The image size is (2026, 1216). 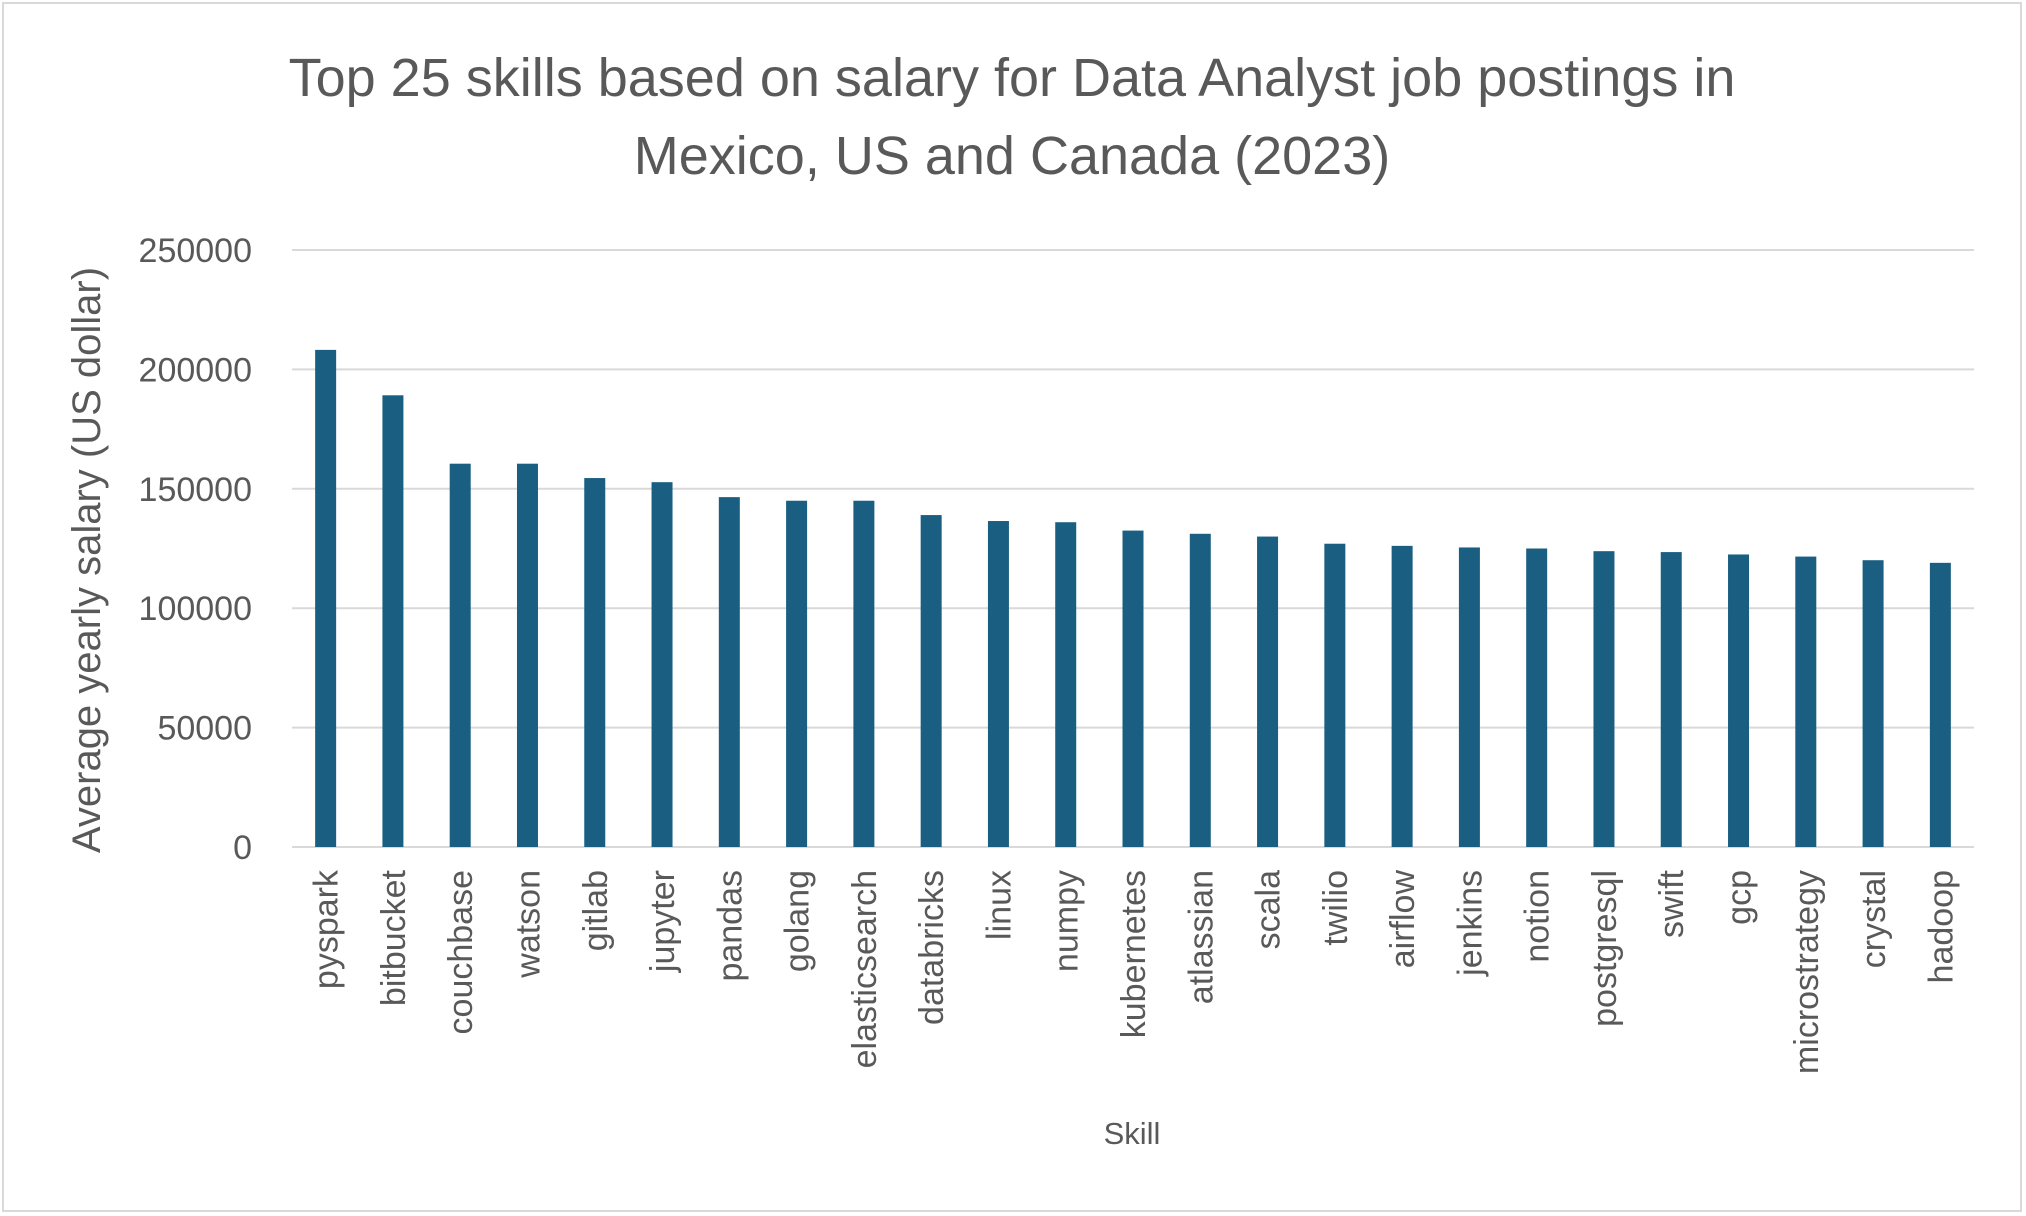 What do you see at coordinates (1672, 903) in the screenshot?
I see `x-tick-label-swift: swift` at bounding box center [1672, 903].